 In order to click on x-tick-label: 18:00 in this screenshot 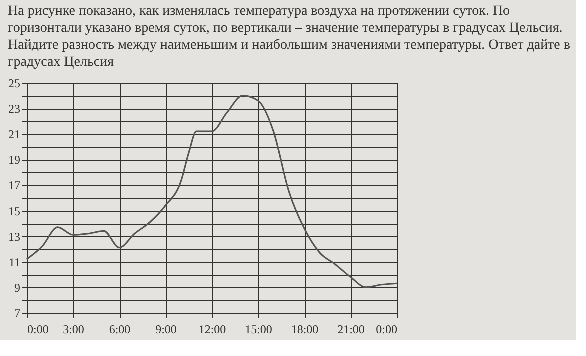, I will do `click(305, 329)`.